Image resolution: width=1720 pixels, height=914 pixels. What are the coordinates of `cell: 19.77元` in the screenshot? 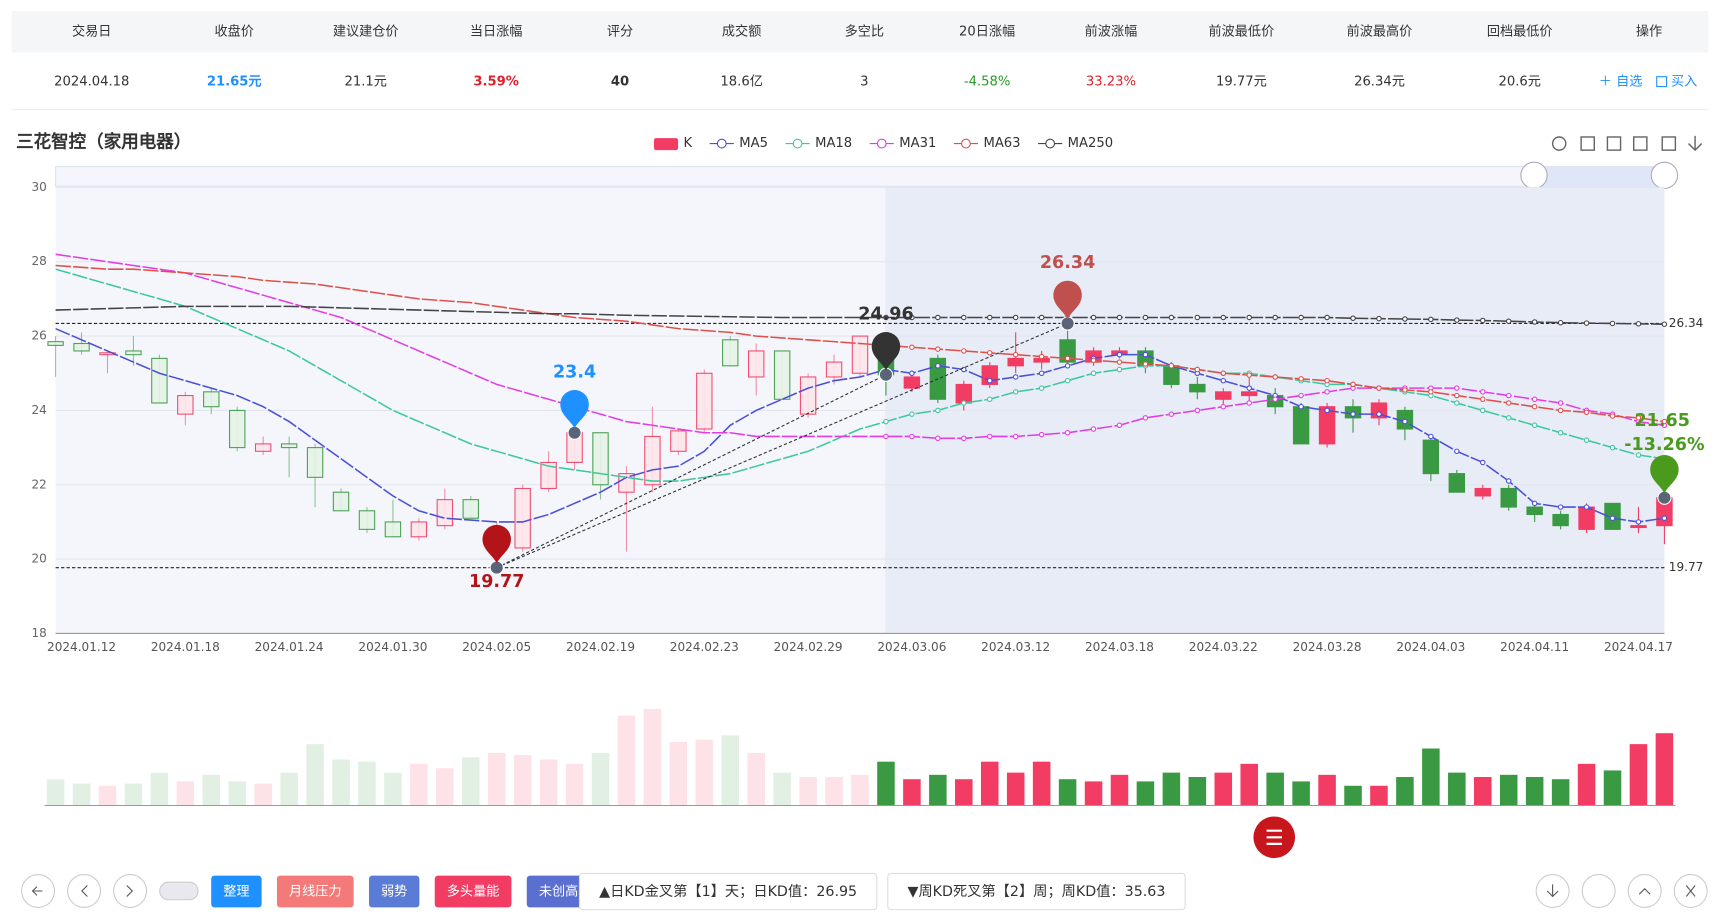 It's located at (1241, 82).